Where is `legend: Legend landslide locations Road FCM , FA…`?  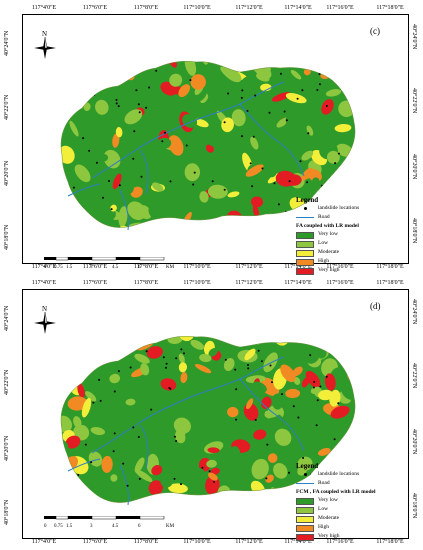 legend: Legend landslide locations Road FCM , FA… is located at coordinates (336, 502).